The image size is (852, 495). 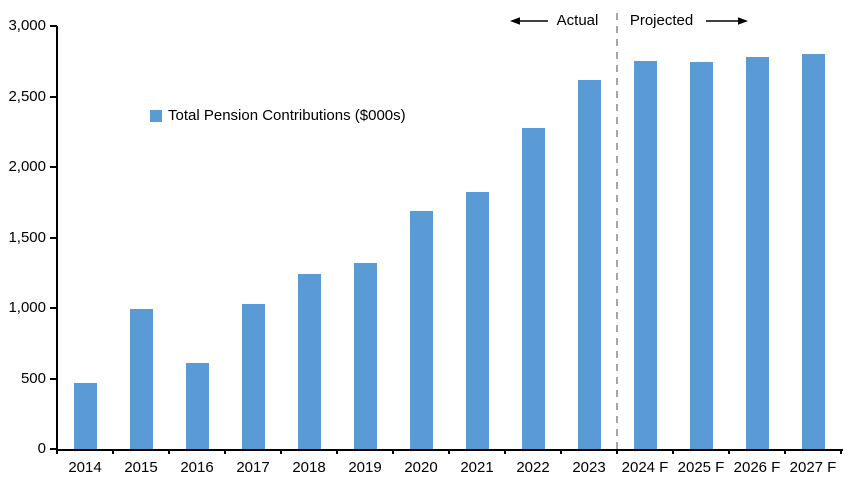 What do you see at coordinates (477, 320) in the screenshot?
I see `bar-2021` at bounding box center [477, 320].